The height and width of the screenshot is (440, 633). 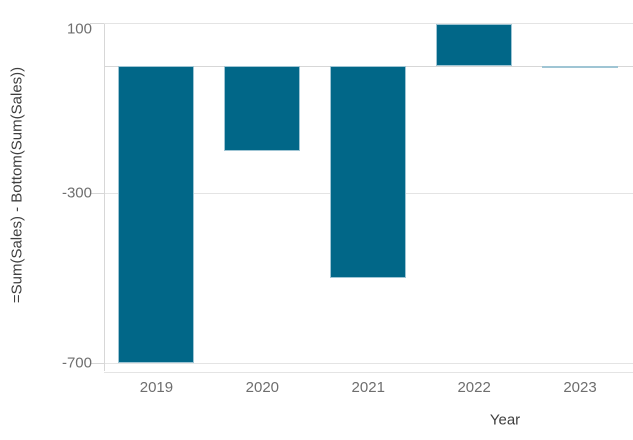 I want to click on x-tick-label-2021: 2021, so click(x=368, y=387).